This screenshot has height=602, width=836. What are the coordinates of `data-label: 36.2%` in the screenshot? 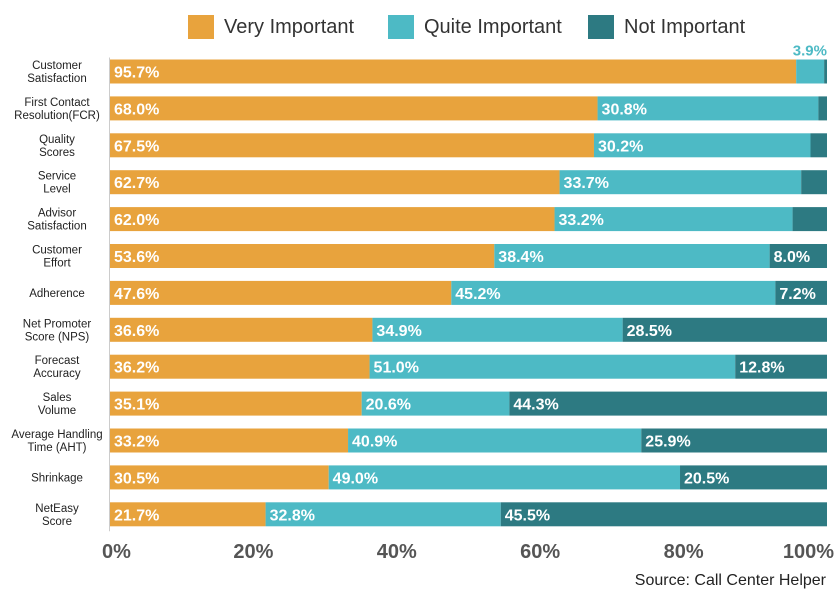 It's located at (136, 368).